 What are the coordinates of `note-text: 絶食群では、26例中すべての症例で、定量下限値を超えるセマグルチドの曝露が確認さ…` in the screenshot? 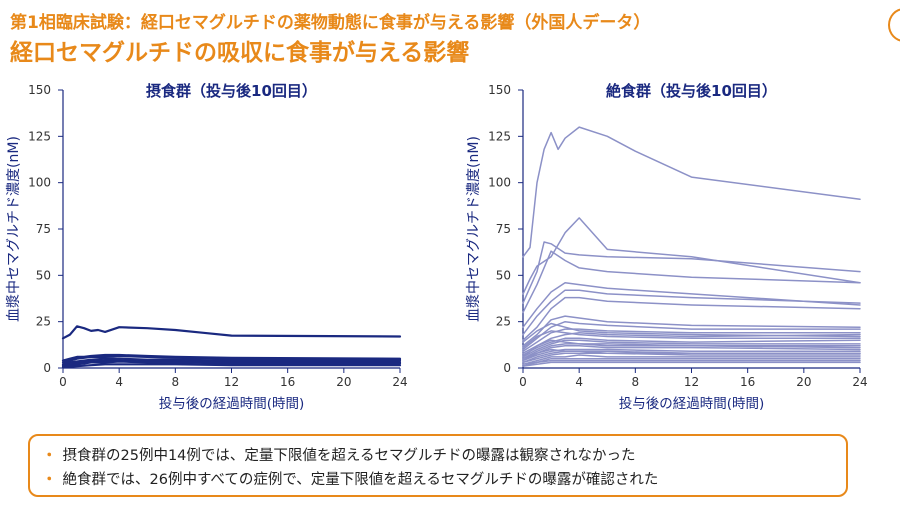 It's located at (360, 479).